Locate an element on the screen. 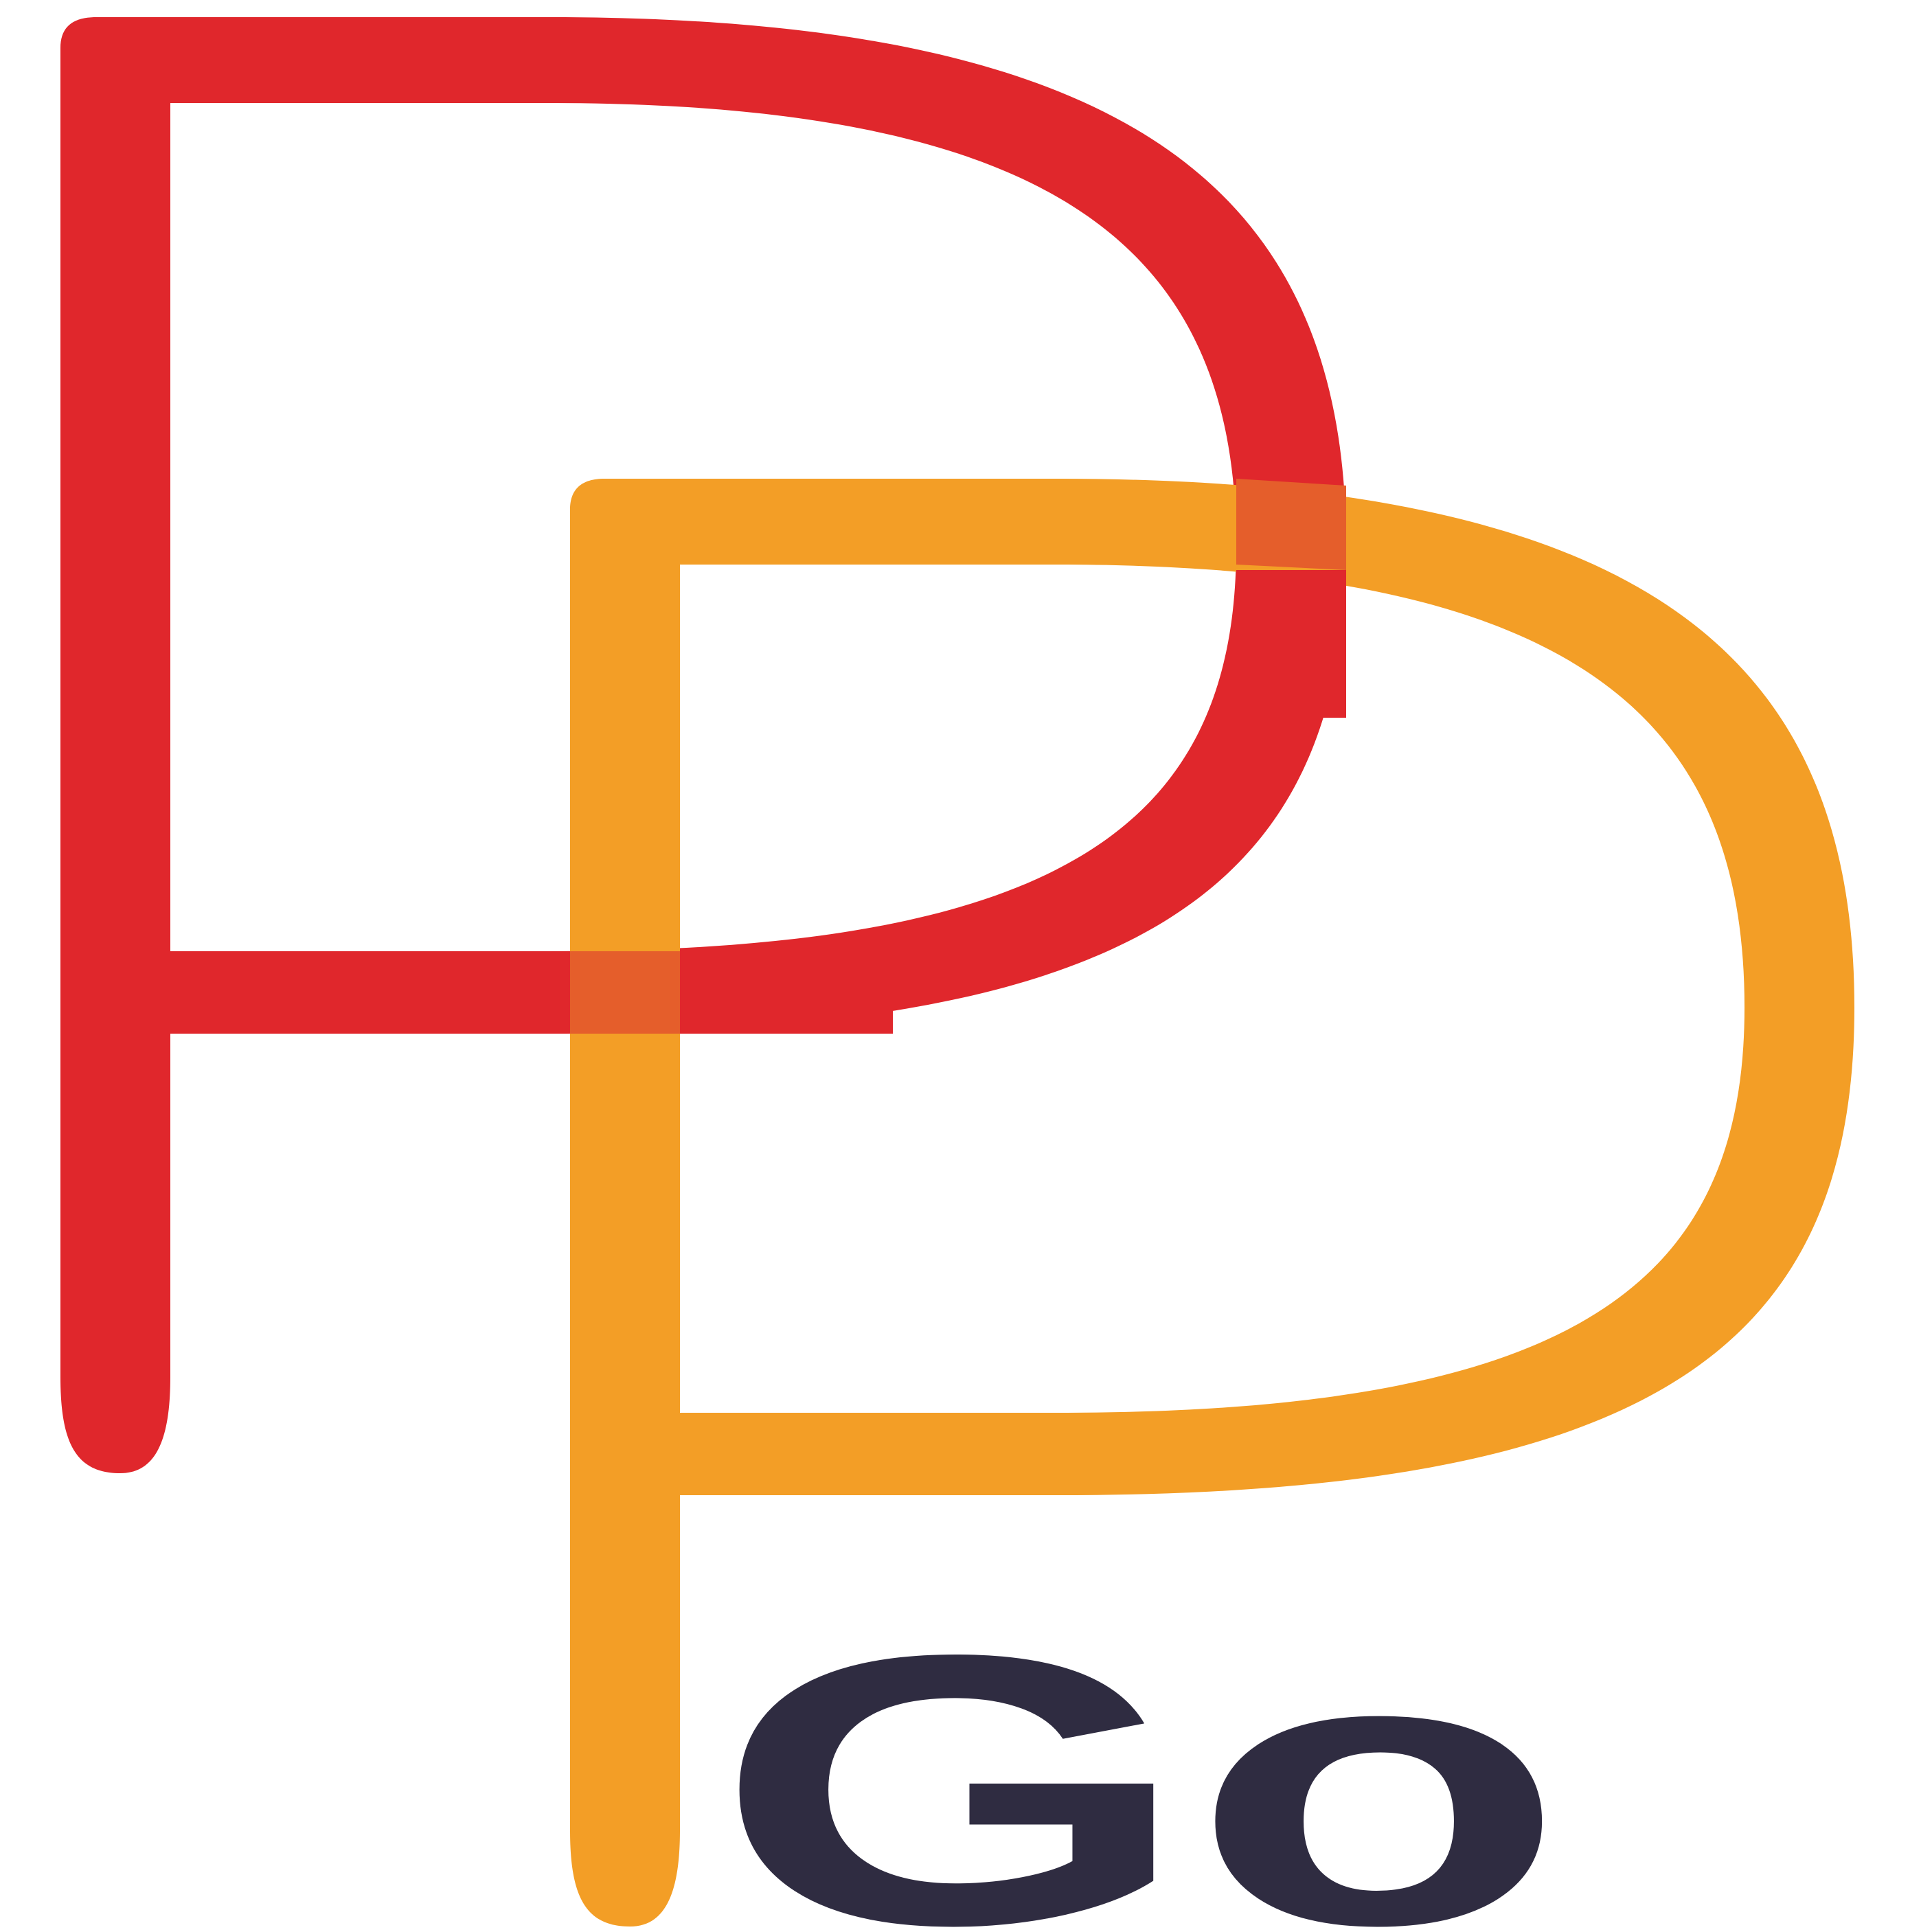 The image size is (1932, 1932). red-stem-crossing is located at coordinates (787, 993).